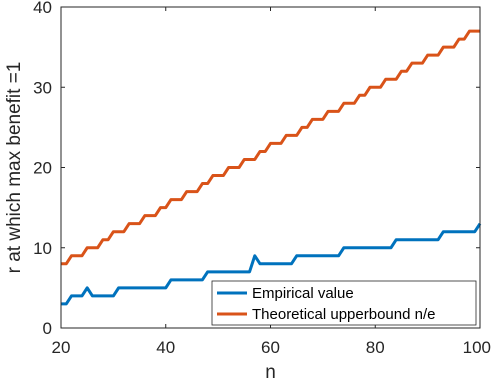 The width and height of the screenshot is (493, 385). What do you see at coordinates (42, 8) in the screenshot?
I see `y-tick-label-5: 40` at bounding box center [42, 8].